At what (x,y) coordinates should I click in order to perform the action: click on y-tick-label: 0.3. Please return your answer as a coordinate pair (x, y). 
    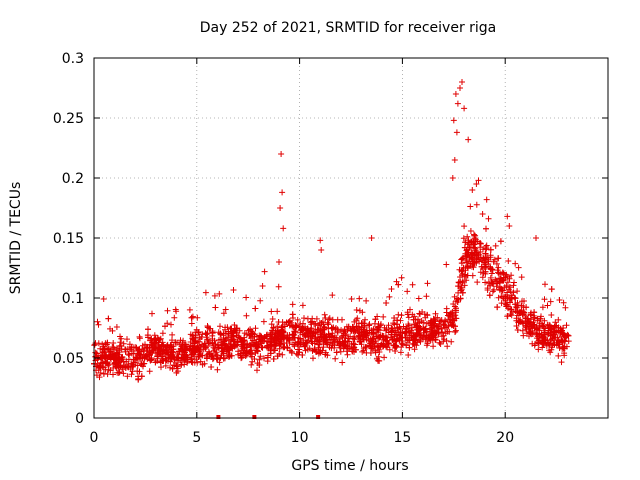
    Looking at the image, I should click on (73, 59).